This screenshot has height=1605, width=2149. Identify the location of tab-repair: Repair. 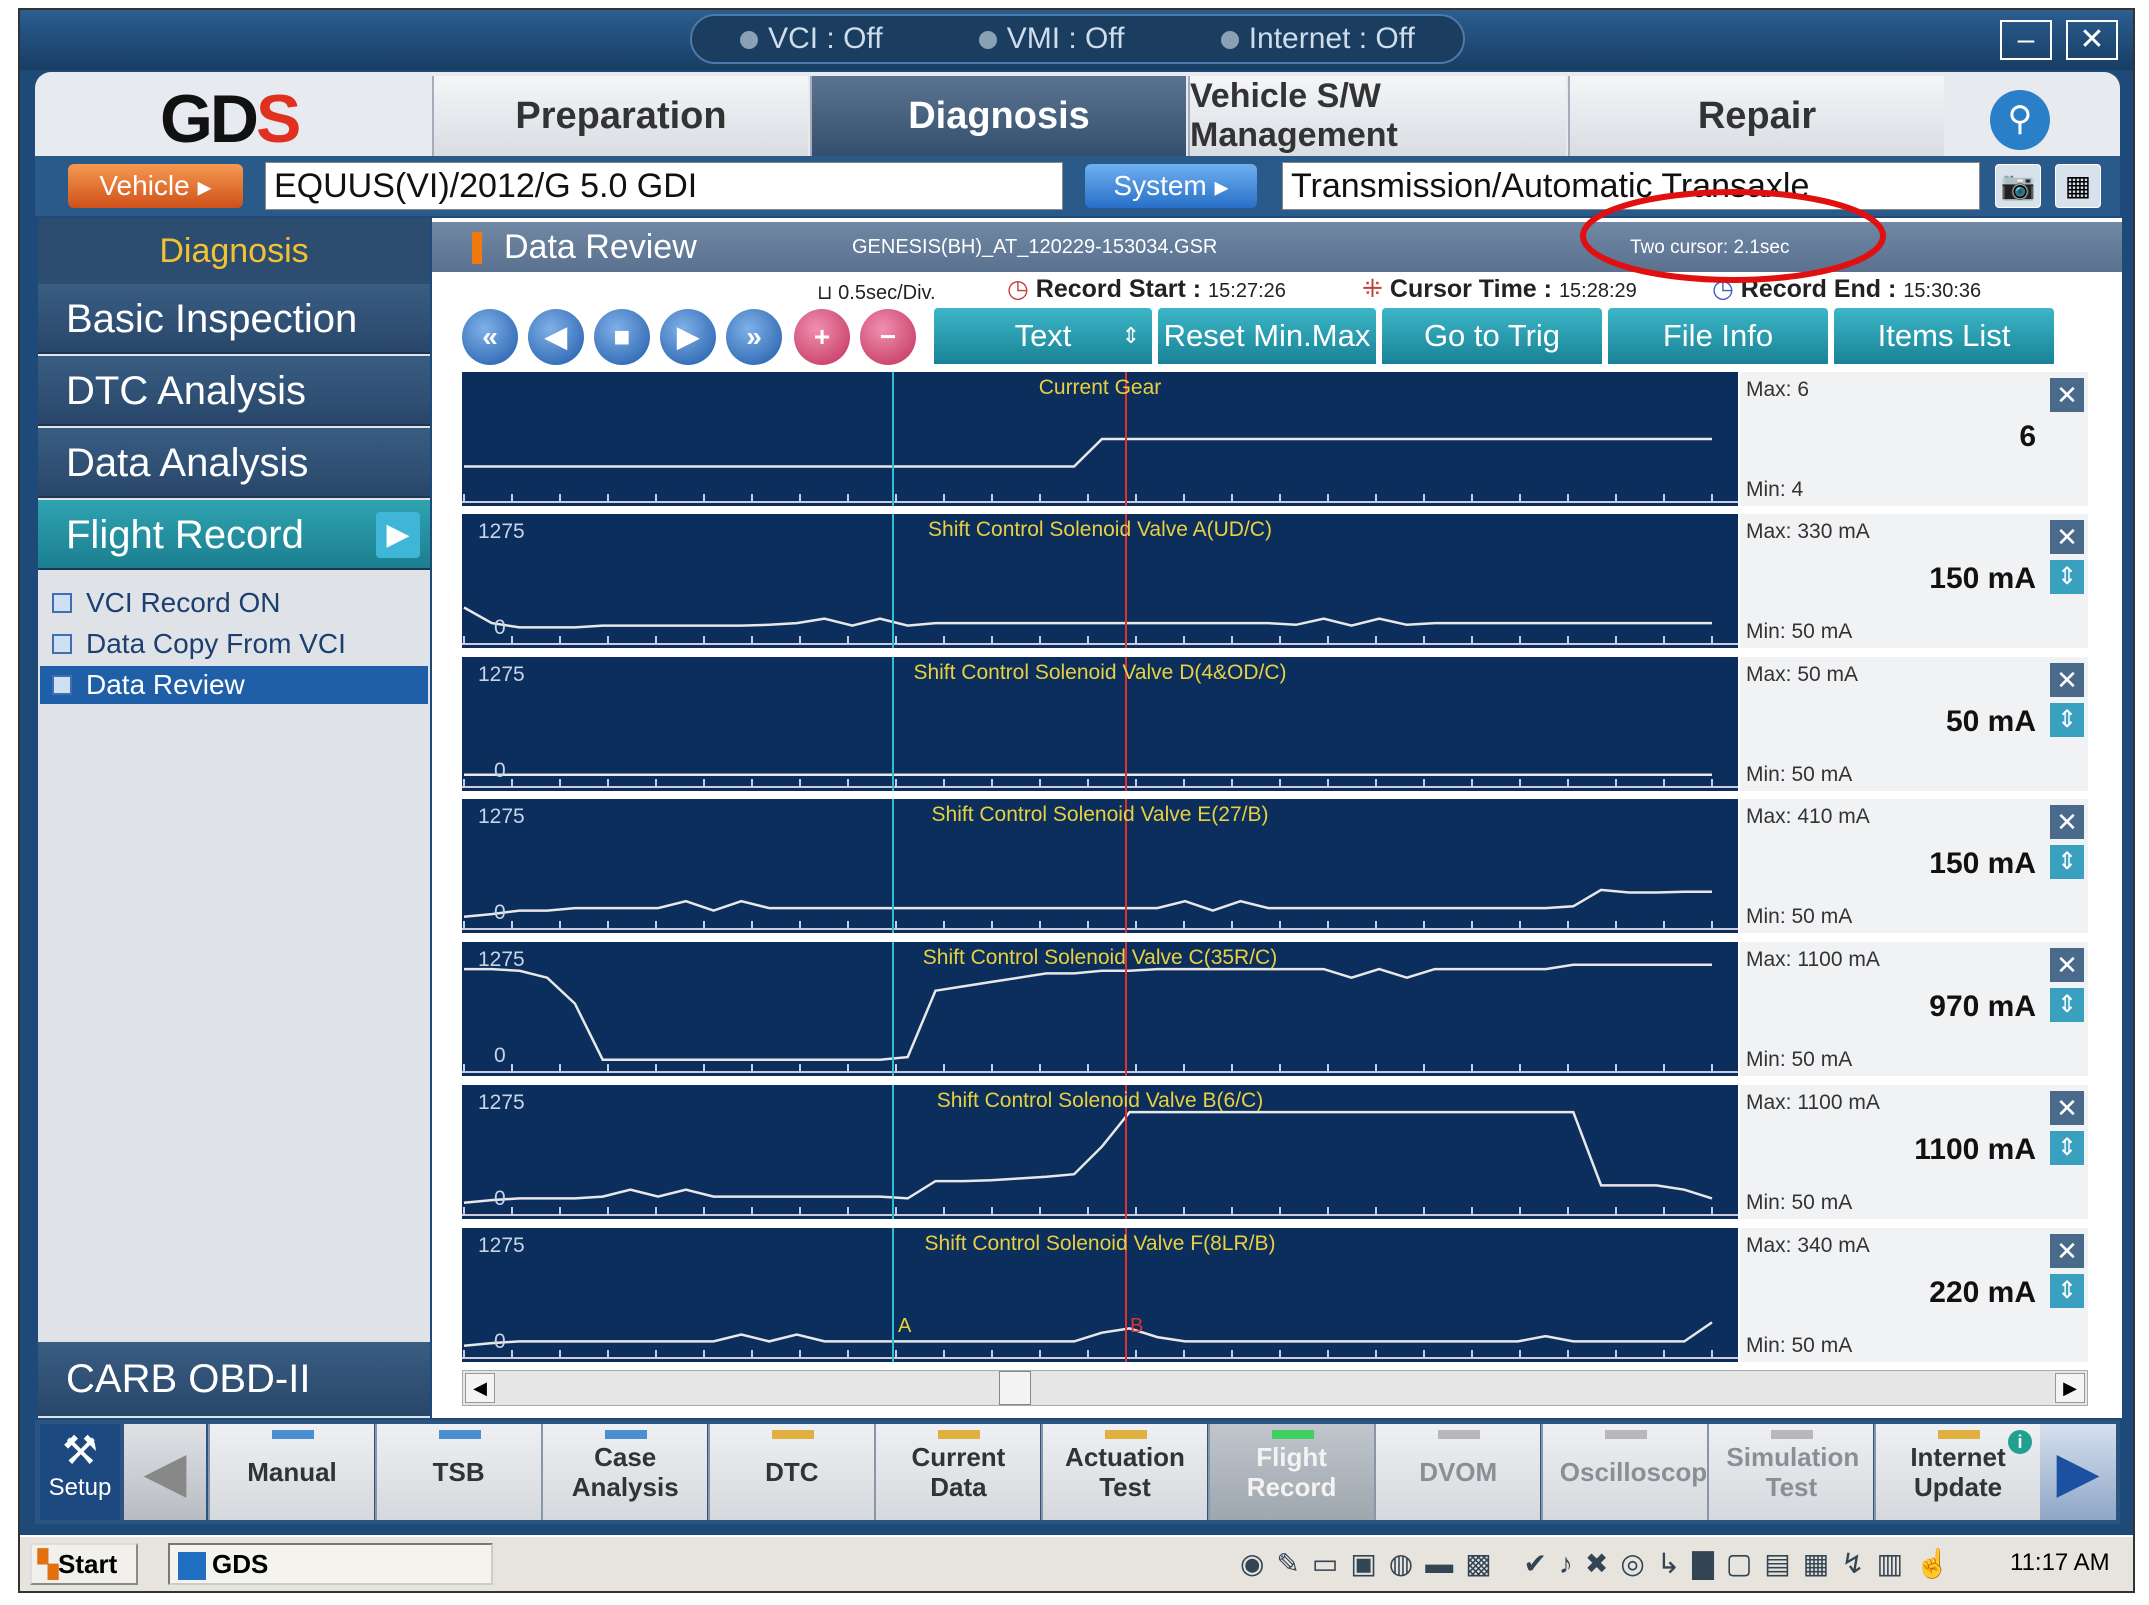
(1756, 116).